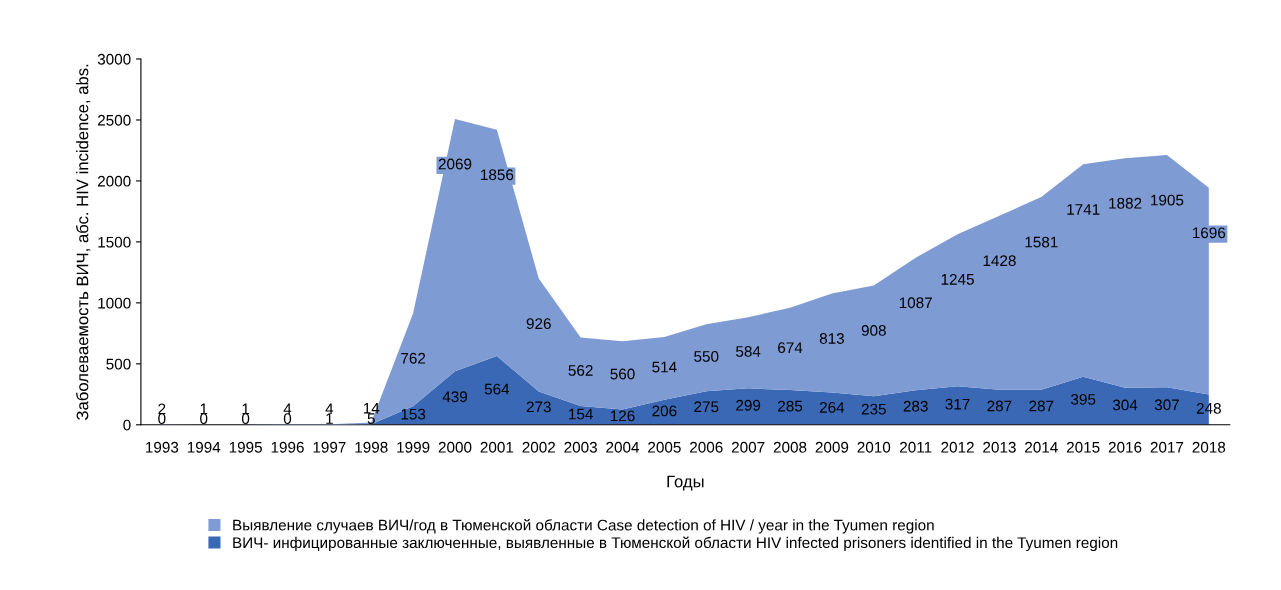 This screenshot has height=590, width=1281. What do you see at coordinates (497, 389) in the screenshot?
I see `data-label: 564` at bounding box center [497, 389].